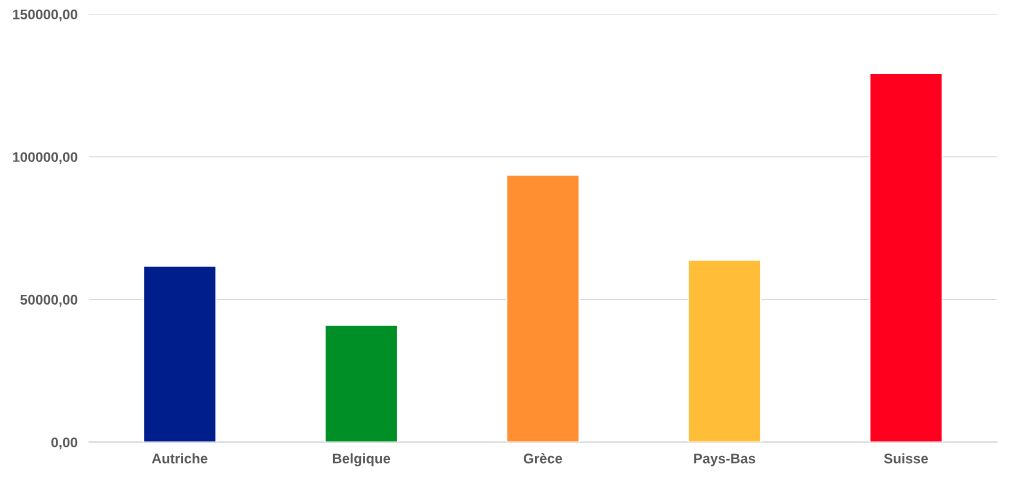 Image resolution: width=1011 pixels, height=488 pixels. I want to click on x-tick-label: Autriche, so click(179, 458).